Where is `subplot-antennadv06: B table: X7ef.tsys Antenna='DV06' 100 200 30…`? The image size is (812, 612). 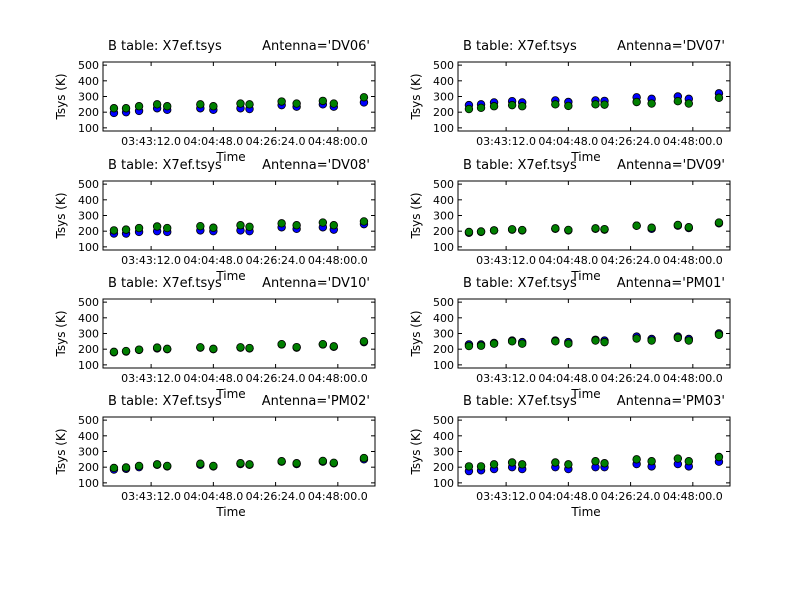 subplot-antennadv06: B table: X7ef.tsys Antenna='DV06' 100 200 30… is located at coordinates (215, 101).